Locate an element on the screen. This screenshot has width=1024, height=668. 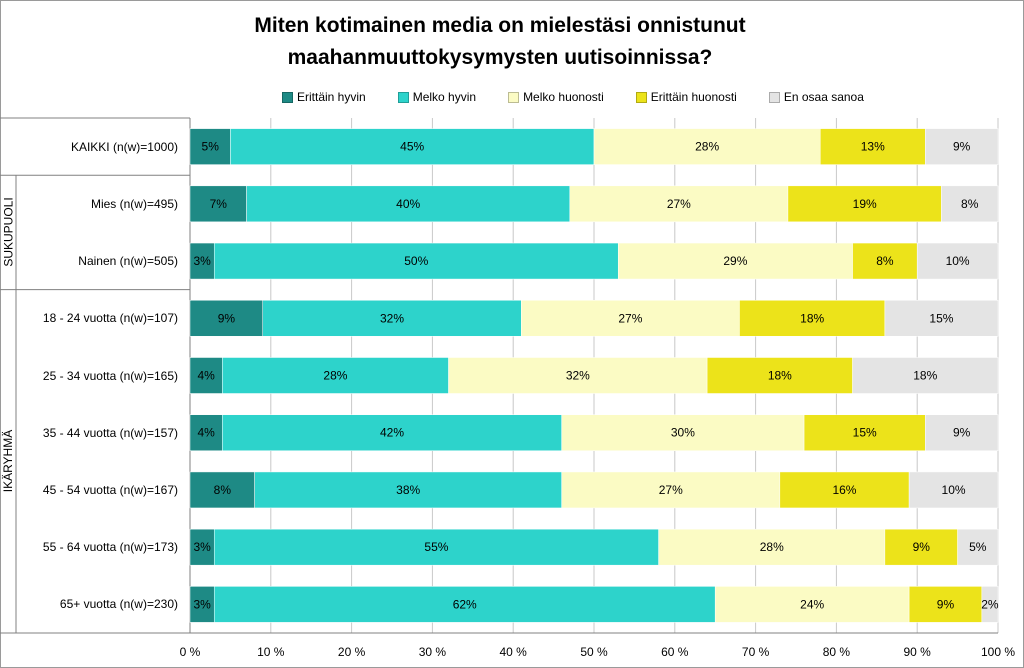
data-label: 2% is located at coordinates (990, 604).